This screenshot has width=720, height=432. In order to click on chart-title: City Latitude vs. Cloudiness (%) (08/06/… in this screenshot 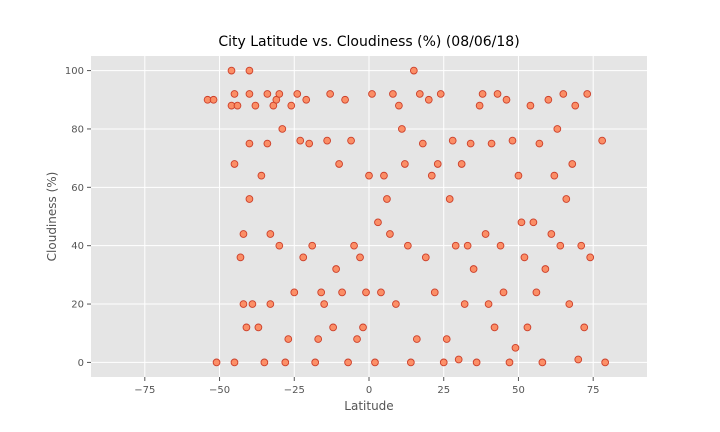, I will do `click(368, 42)`.